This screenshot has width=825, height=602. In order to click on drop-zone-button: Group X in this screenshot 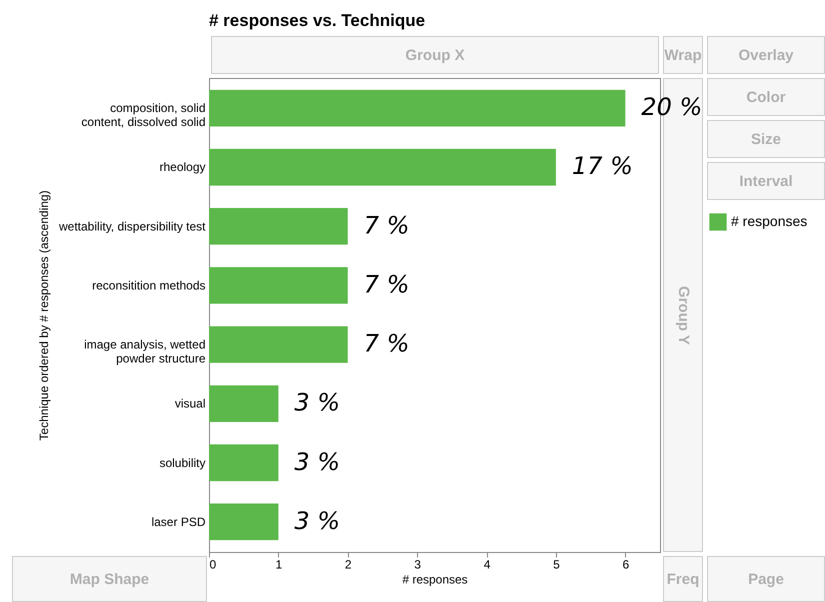, I will do `click(435, 55)`.